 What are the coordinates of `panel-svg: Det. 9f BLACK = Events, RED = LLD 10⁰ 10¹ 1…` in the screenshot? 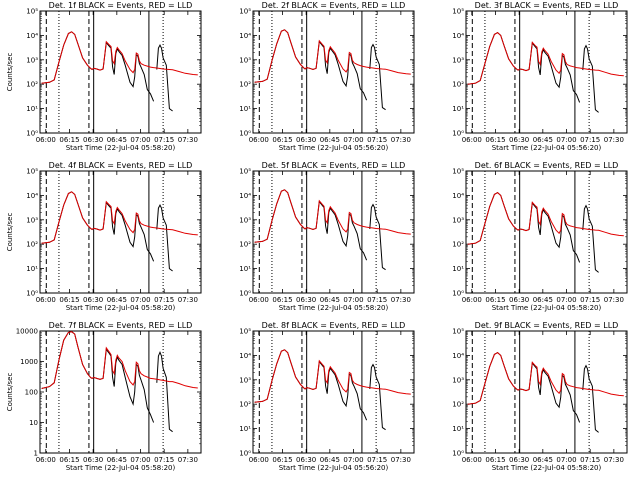 It's located at (540, 396).